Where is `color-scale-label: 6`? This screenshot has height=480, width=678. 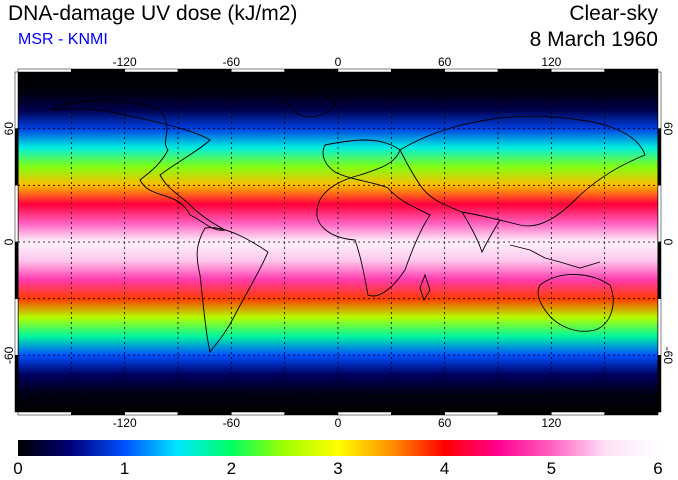 color-scale-label: 6 is located at coordinates (658, 468).